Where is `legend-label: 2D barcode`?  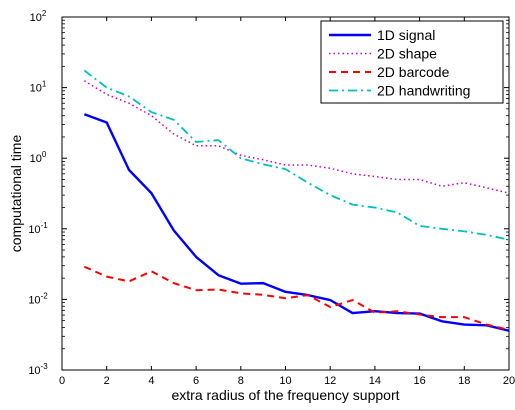 legend-label: 2D barcode is located at coordinates (413, 72).